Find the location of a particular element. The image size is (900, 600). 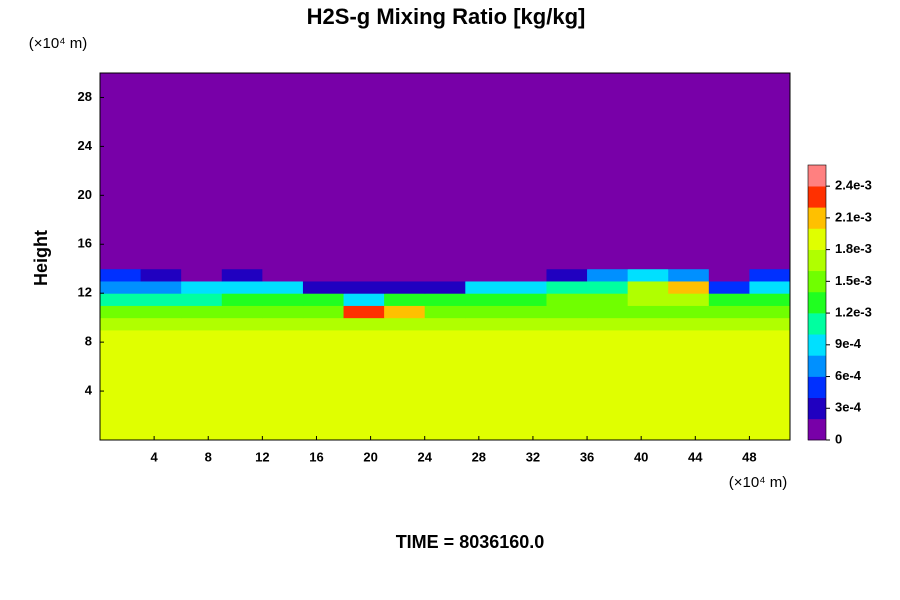

x-tick-label: 40 is located at coordinates (641, 456).